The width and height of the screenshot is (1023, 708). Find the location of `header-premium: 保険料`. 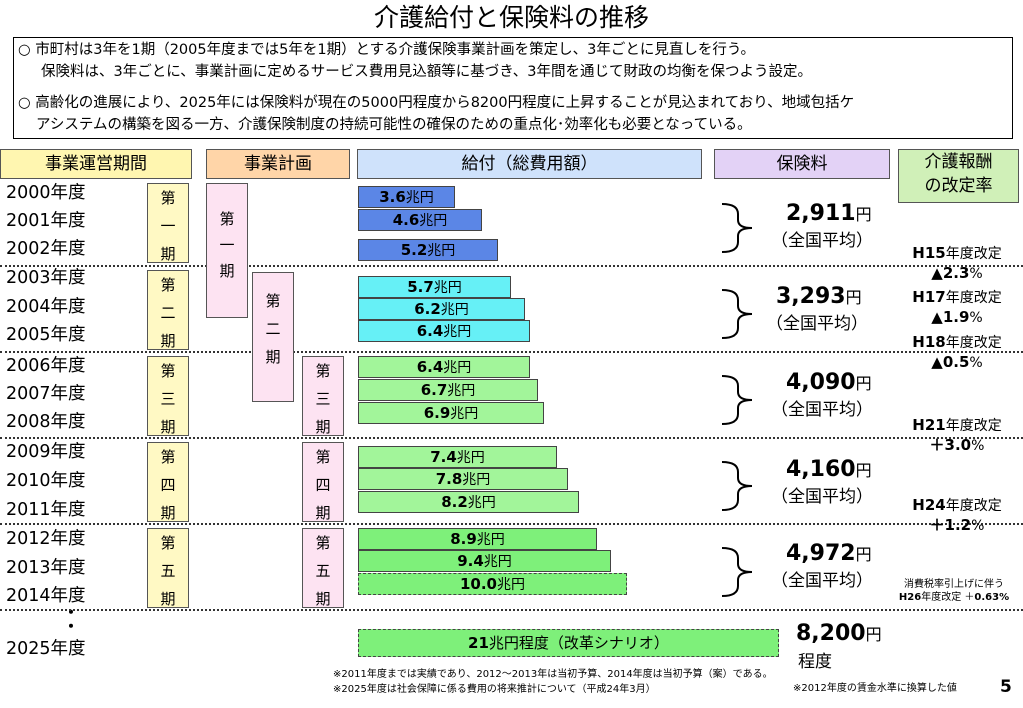

header-premium: 保険料 is located at coordinates (802, 164).